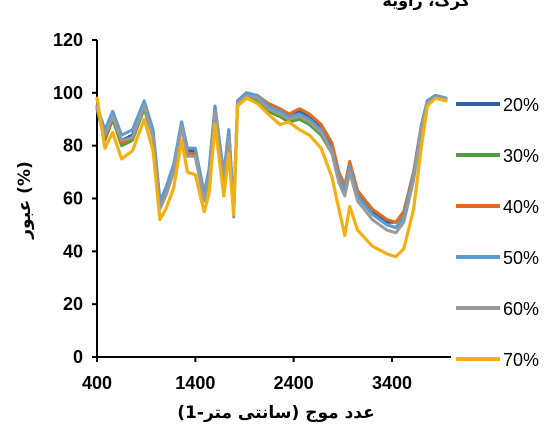 The height and width of the screenshot is (437, 560). Describe the element at coordinates (521, 360) in the screenshot. I see `legend-label: 70%` at that location.